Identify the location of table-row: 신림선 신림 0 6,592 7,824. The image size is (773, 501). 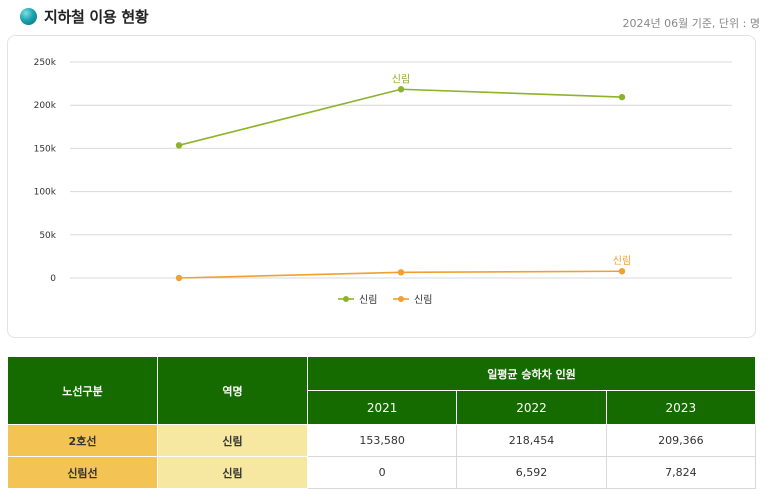
(382, 472).